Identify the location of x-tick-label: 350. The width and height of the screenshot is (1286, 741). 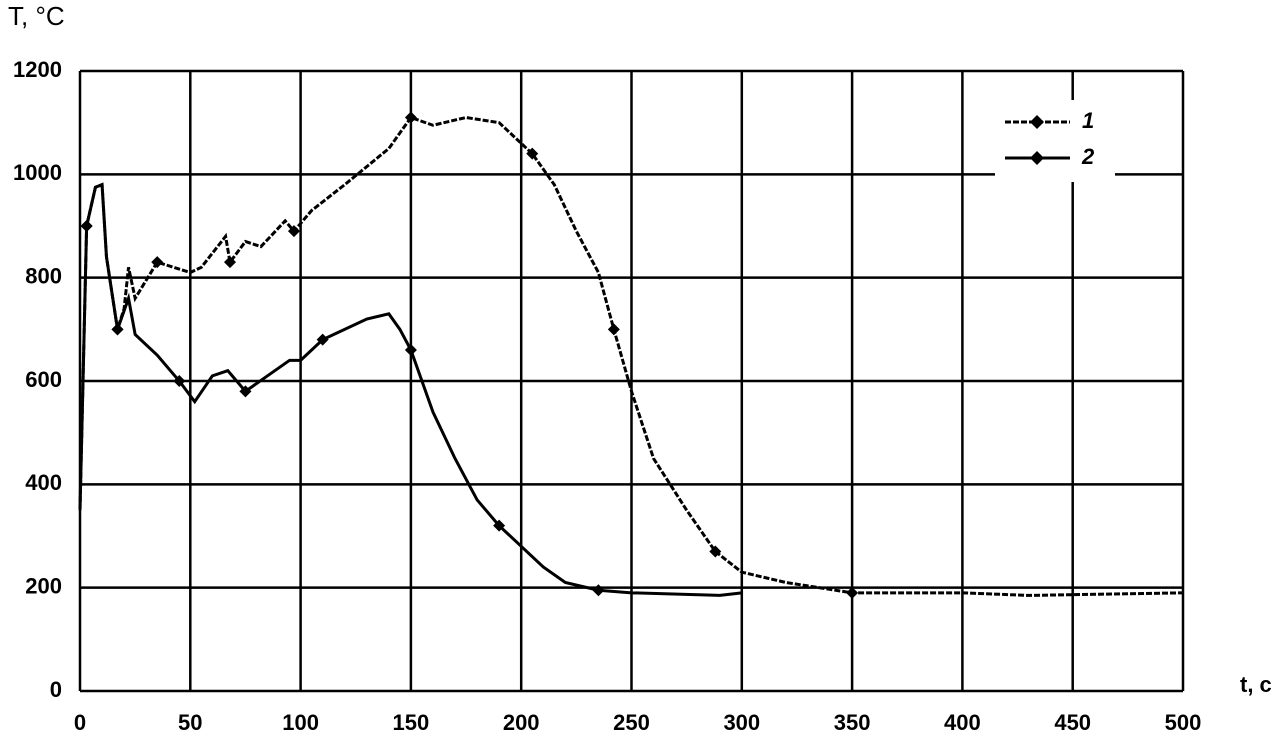
(852, 722).